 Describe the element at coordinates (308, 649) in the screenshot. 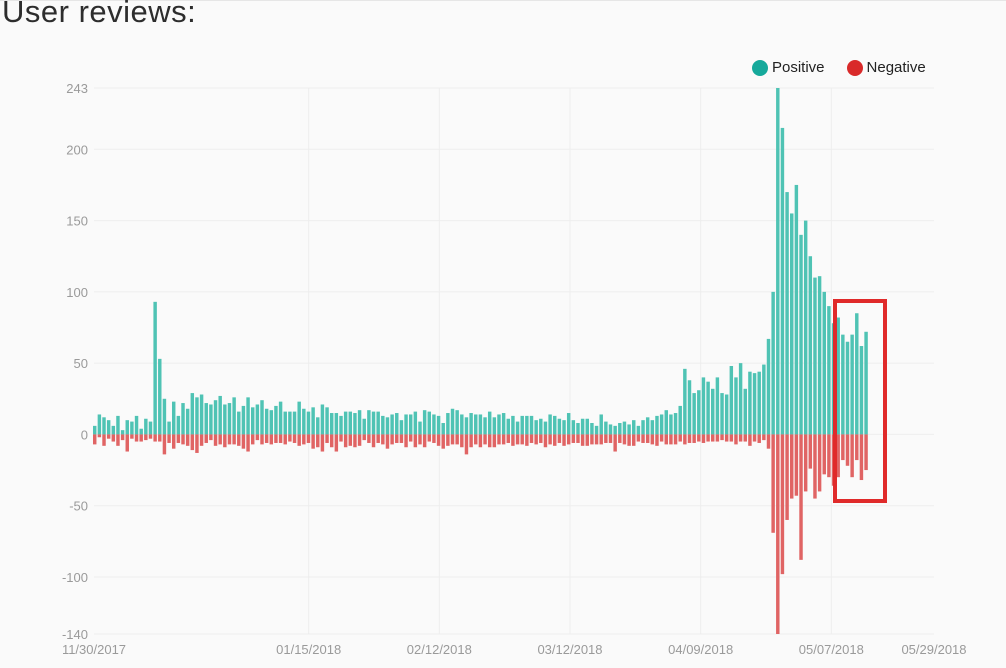

I see `x-tick-label: 01/15/2018` at that location.